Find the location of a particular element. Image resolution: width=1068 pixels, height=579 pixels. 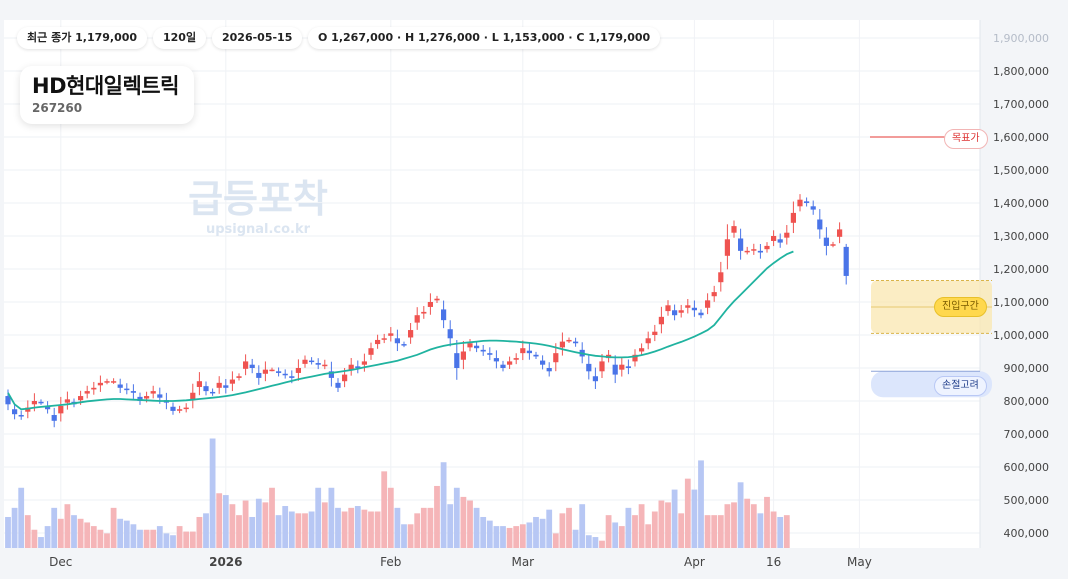

period-pill: 120일 is located at coordinates (180, 38).